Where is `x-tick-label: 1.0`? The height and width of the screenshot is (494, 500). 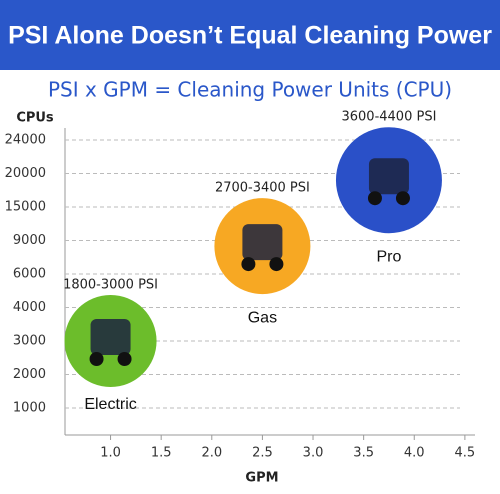
x-tick-label: 1.0 is located at coordinates (110, 453).